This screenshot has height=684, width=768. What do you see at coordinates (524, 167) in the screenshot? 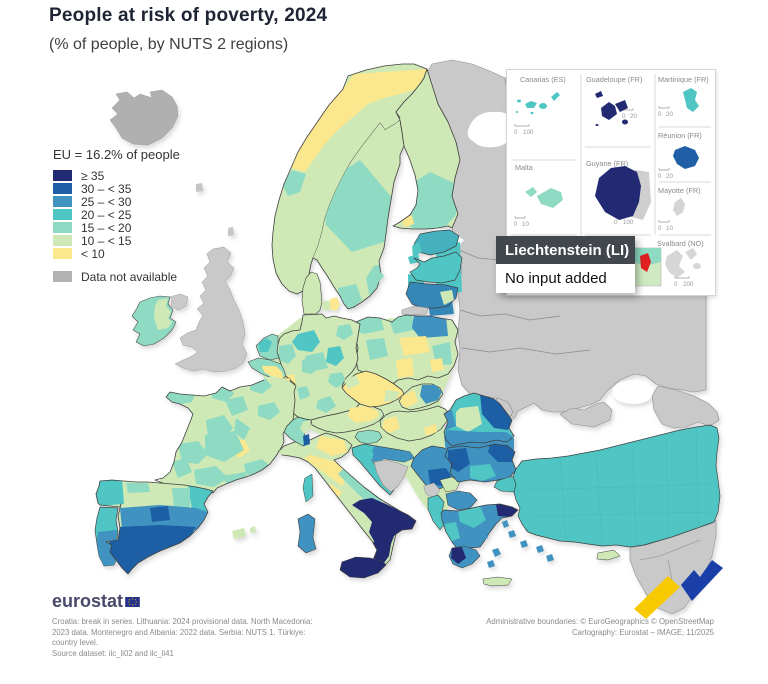
I see `svg-text: Malta` at bounding box center [524, 167].